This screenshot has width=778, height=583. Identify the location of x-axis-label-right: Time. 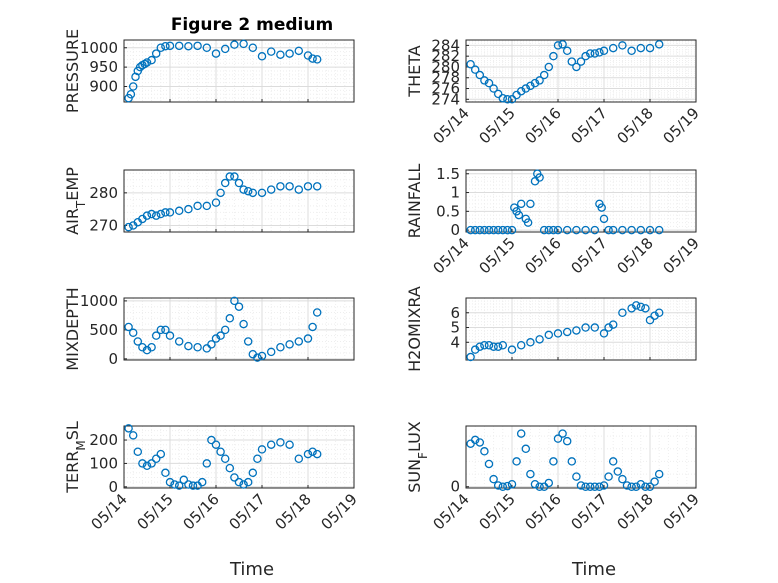
(593, 569).